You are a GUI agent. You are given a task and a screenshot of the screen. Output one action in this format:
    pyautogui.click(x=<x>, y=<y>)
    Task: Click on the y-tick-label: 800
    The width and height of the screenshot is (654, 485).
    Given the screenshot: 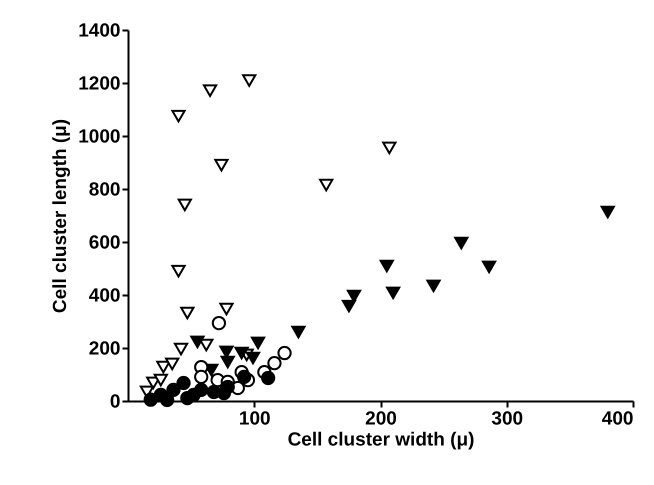 What is the action you would take?
    pyautogui.click(x=104, y=190)
    